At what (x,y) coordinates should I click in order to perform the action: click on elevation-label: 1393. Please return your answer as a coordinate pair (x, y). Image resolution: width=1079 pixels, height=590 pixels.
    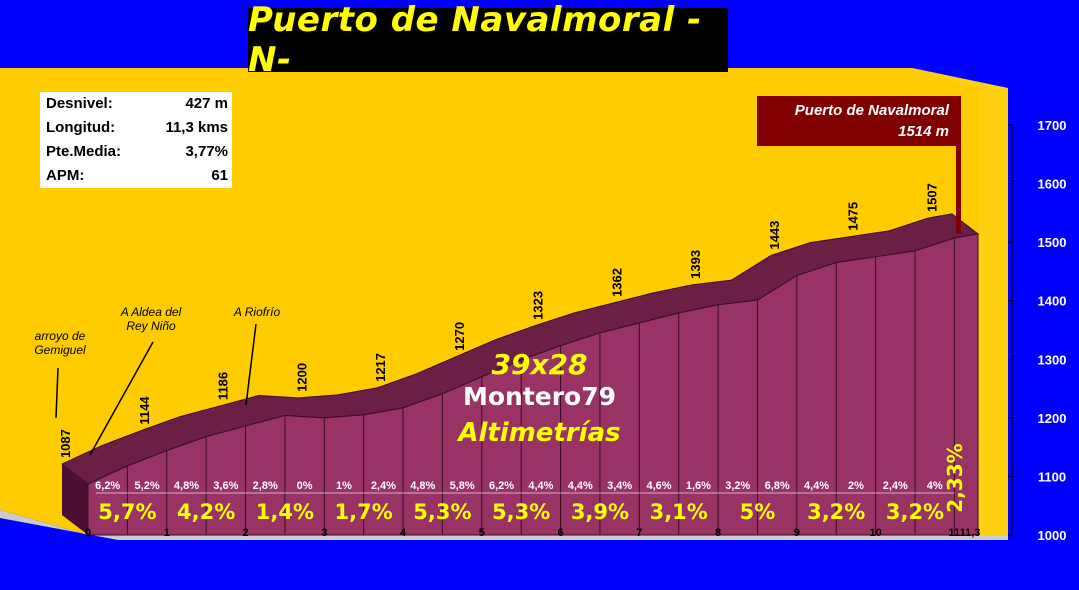
    Looking at the image, I should click on (695, 264).